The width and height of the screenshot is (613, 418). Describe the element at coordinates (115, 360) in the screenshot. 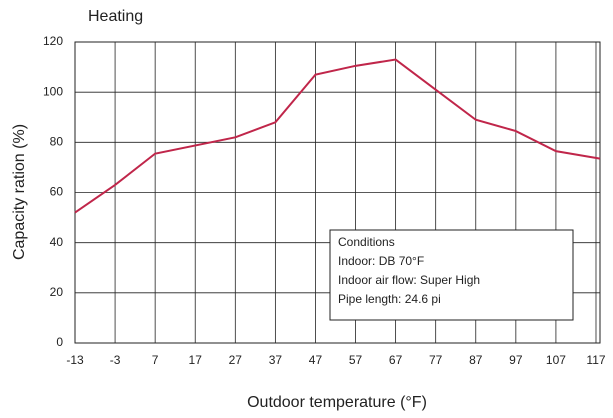

I see `x-tick-label: -3` at that location.